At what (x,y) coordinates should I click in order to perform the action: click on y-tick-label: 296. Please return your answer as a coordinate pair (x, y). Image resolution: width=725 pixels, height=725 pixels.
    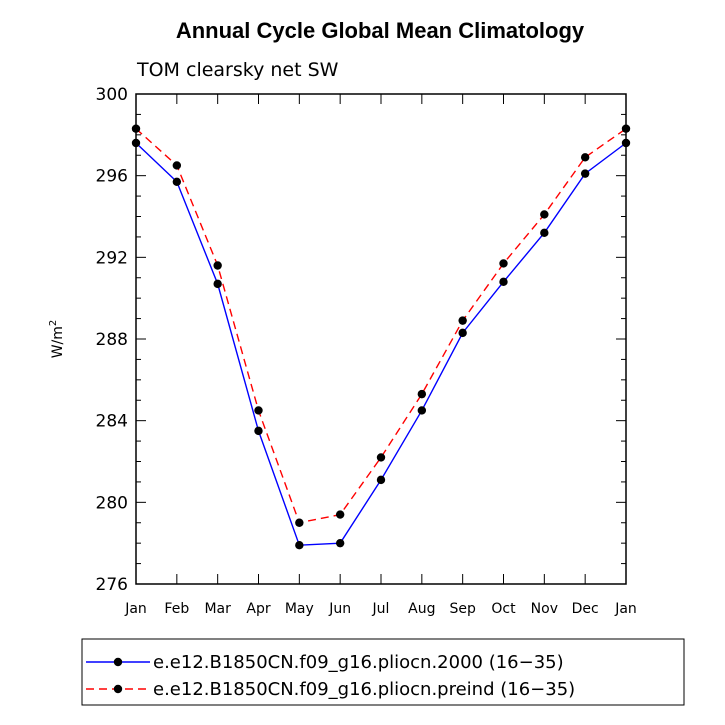
    Looking at the image, I should click on (112, 177).